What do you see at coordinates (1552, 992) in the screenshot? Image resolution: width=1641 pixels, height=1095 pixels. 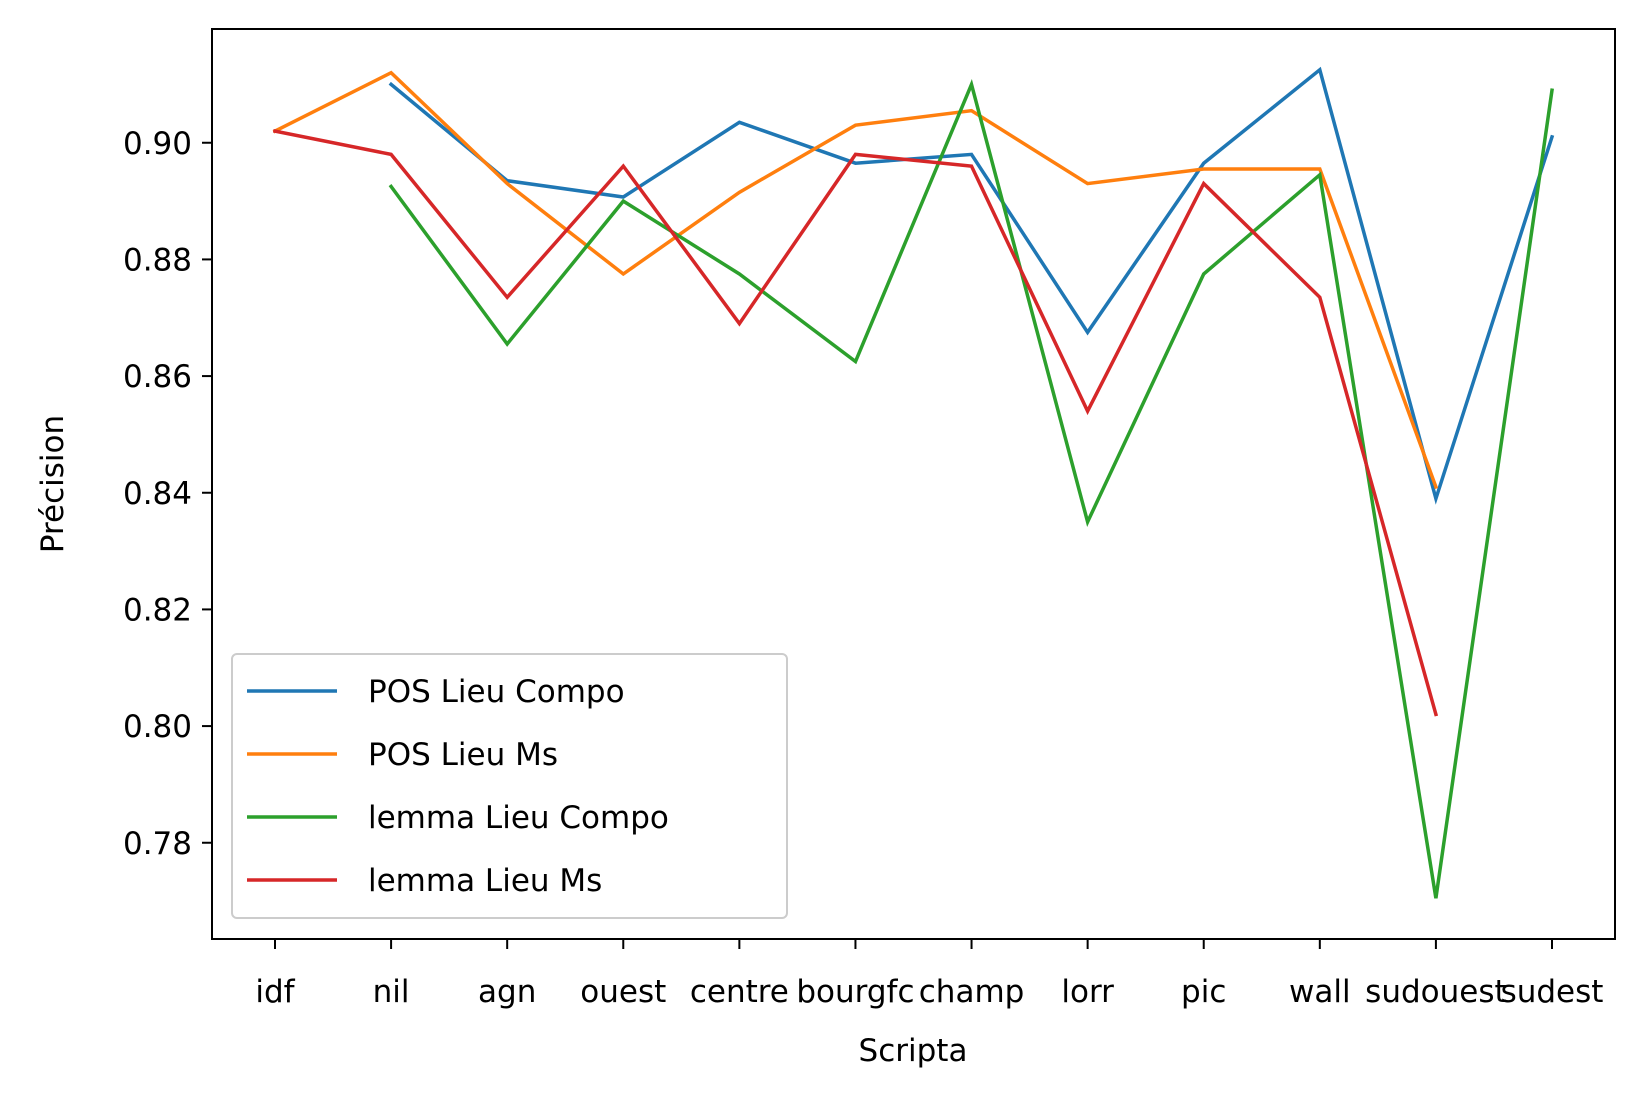 I see `x-tick-label: sudest` at bounding box center [1552, 992].